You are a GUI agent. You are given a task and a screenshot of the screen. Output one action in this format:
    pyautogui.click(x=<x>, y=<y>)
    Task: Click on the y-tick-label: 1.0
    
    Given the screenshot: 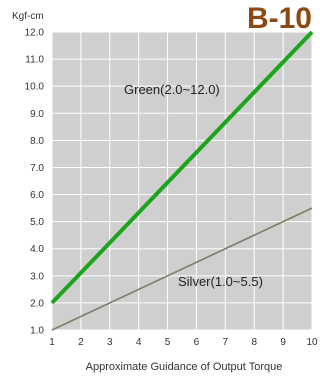 What is the action you would take?
    pyautogui.click(x=37, y=331)
    